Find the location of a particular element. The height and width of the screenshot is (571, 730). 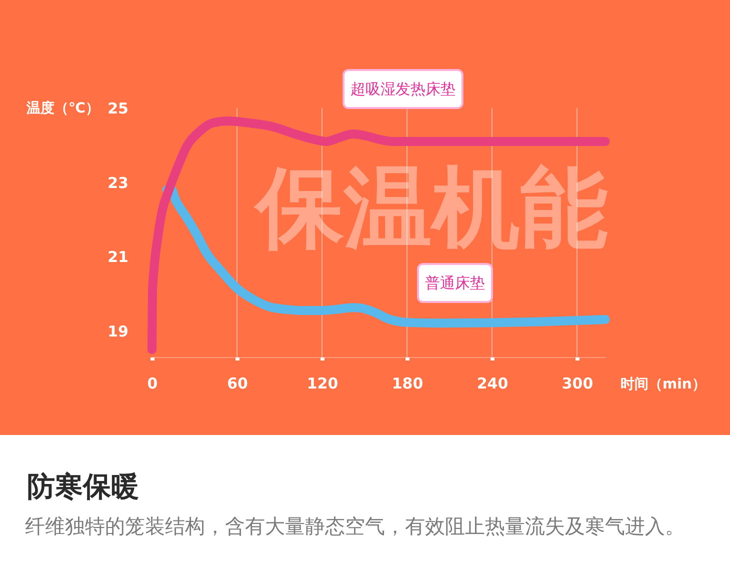

x-tick-label: 300 is located at coordinates (578, 383).